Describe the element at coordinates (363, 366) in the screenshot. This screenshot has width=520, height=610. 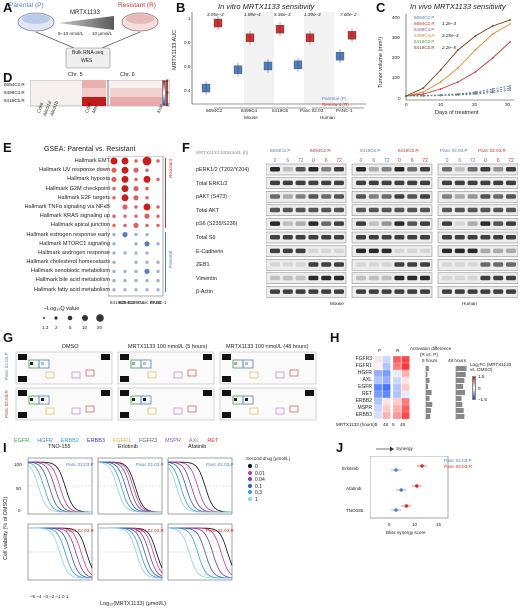
I see `h-row-fgfr1: FGFR1` at that location.